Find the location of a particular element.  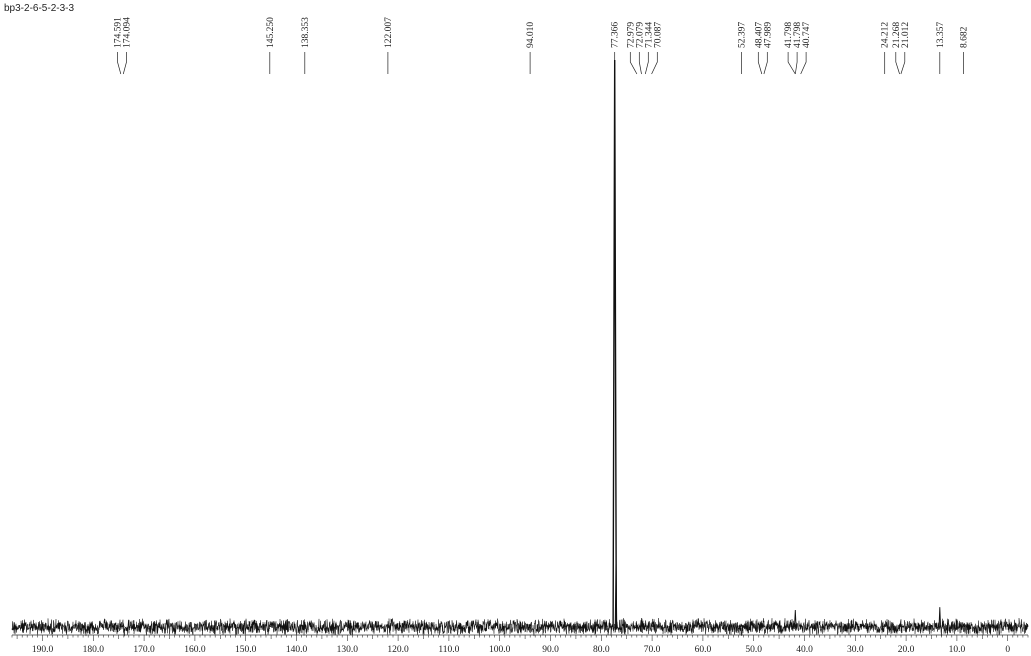

x-tick-label: 100.0 is located at coordinates (500, 650).